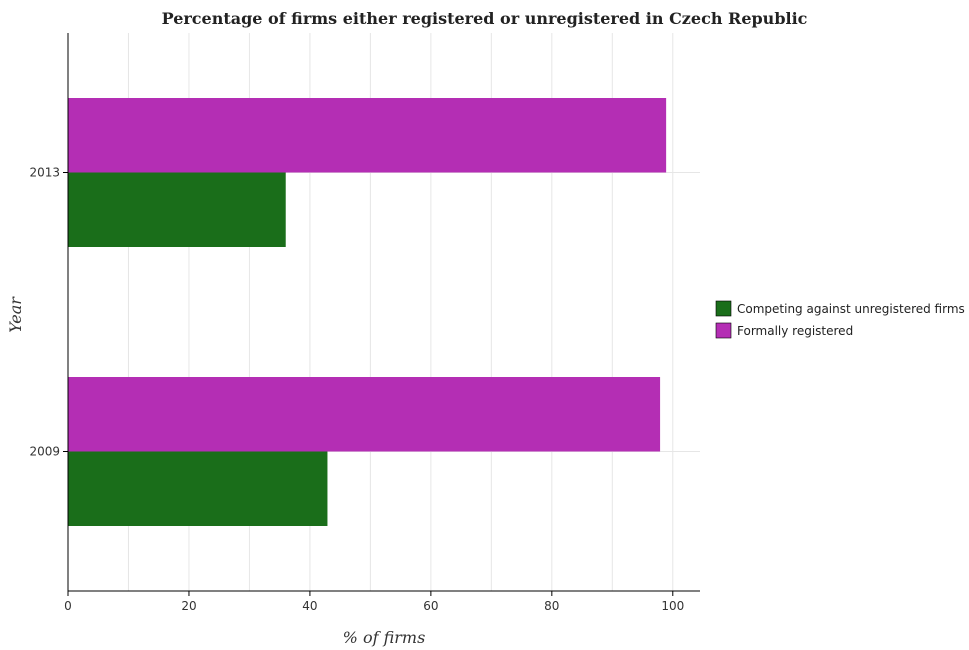 The width and height of the screenshot is (969, 650). I want to click on y-tick-label: 2009, so click(44, 452).